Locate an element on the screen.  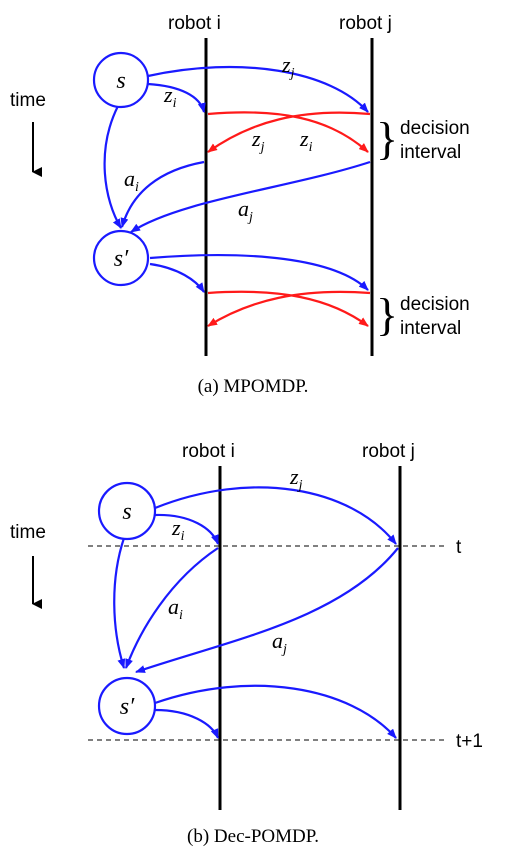
brace-2-line2: interval is located at coordinates (430, 328).